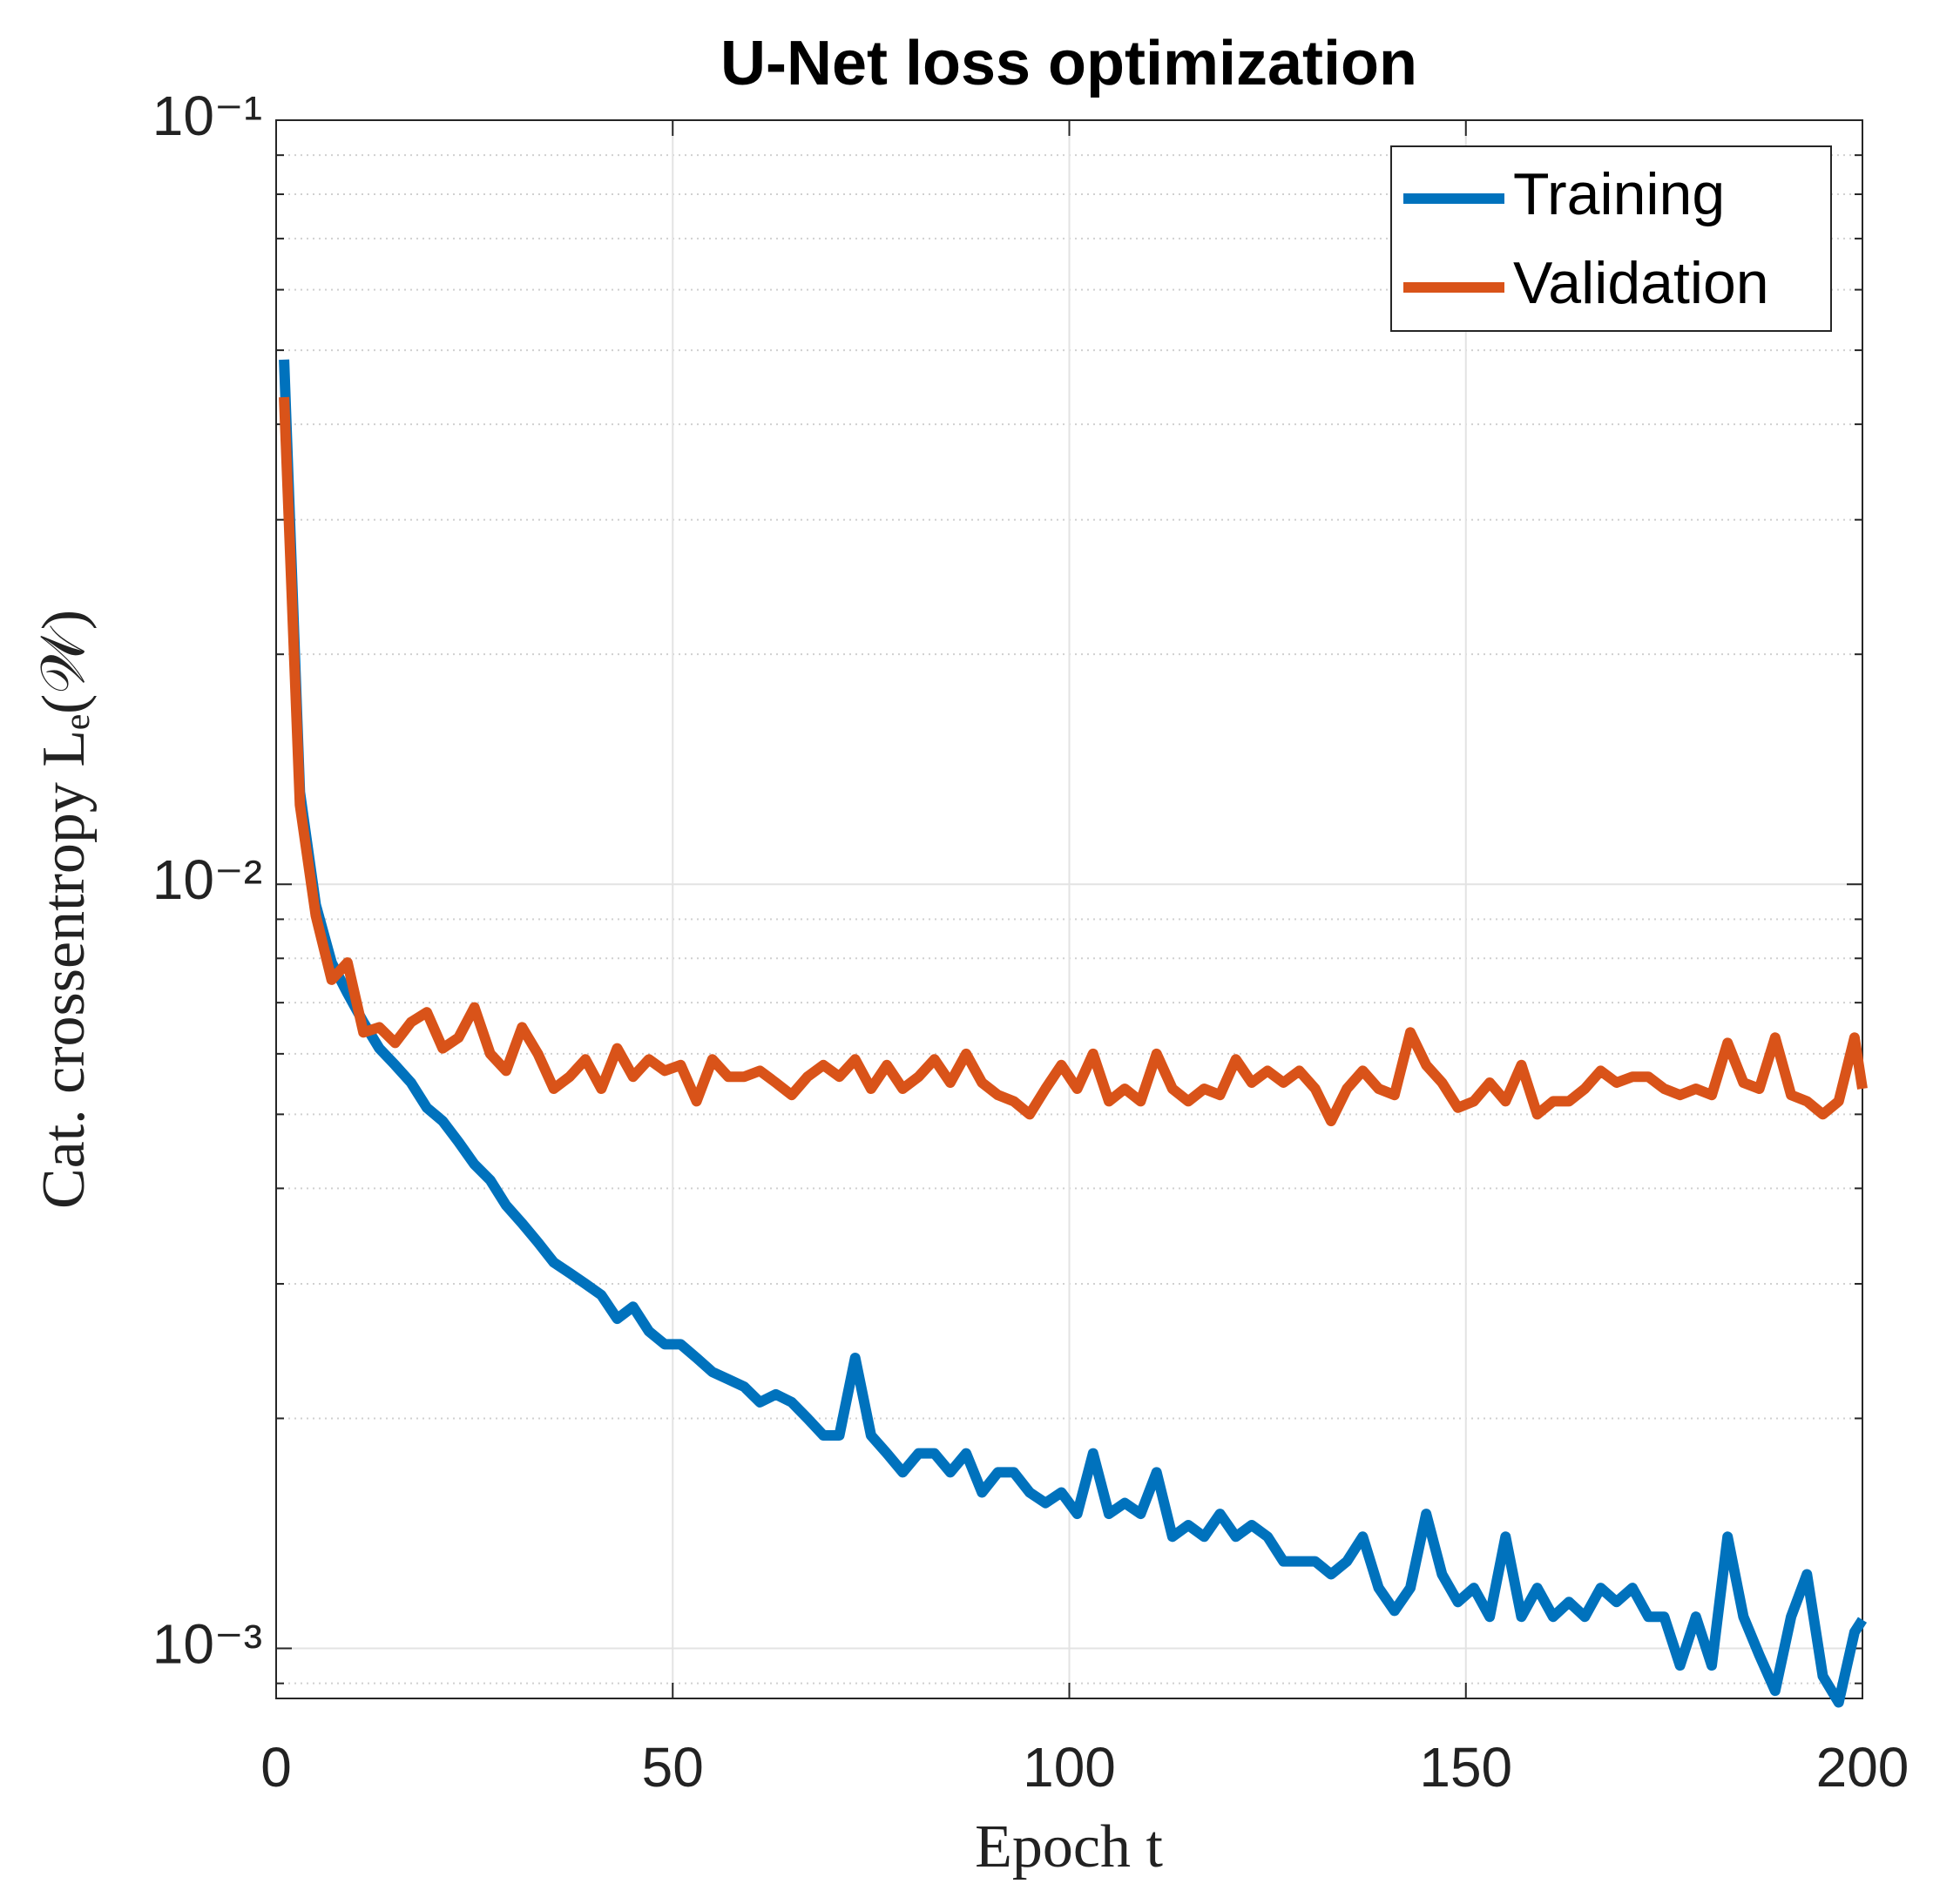 The width and height of the screenshot is (1933, 1904). What do you see at coordinates (1611, 238) in the screenshot?
I see `legend-box` at bounding box center [1611, 238].